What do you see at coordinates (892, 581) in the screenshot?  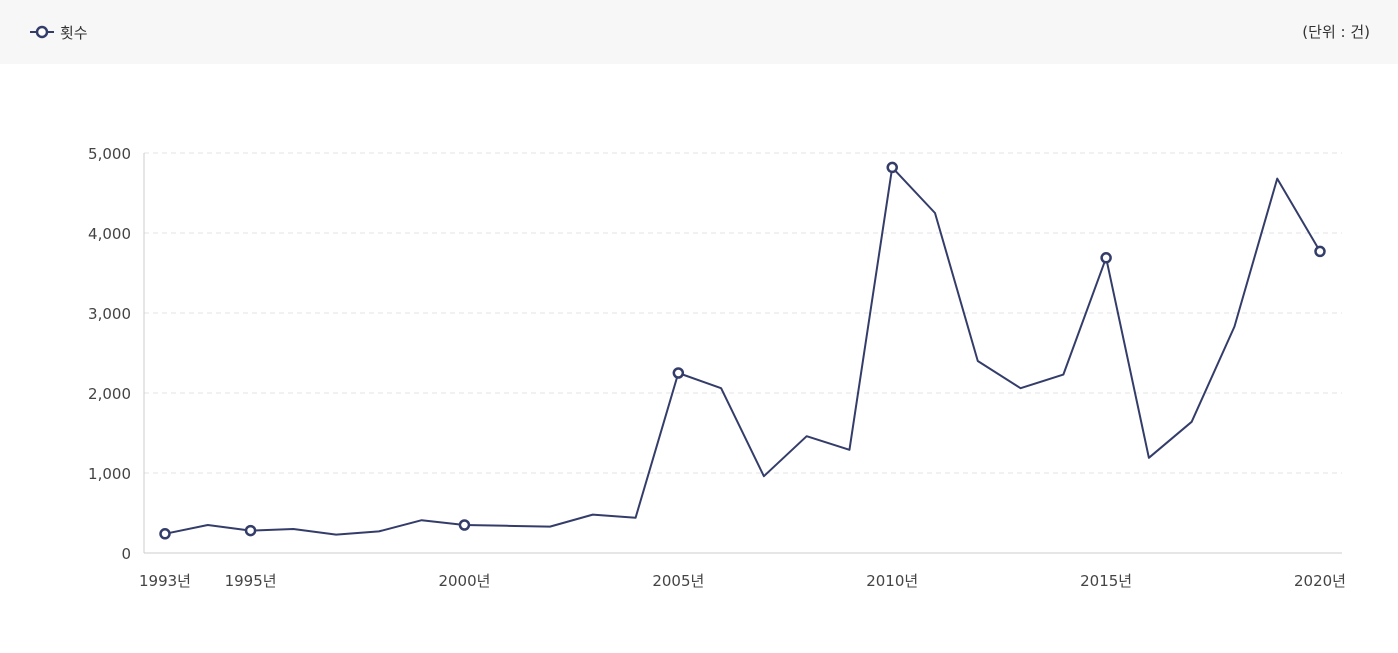 I see `x-tick-label: 2010년` at bounding box center [892, 581].